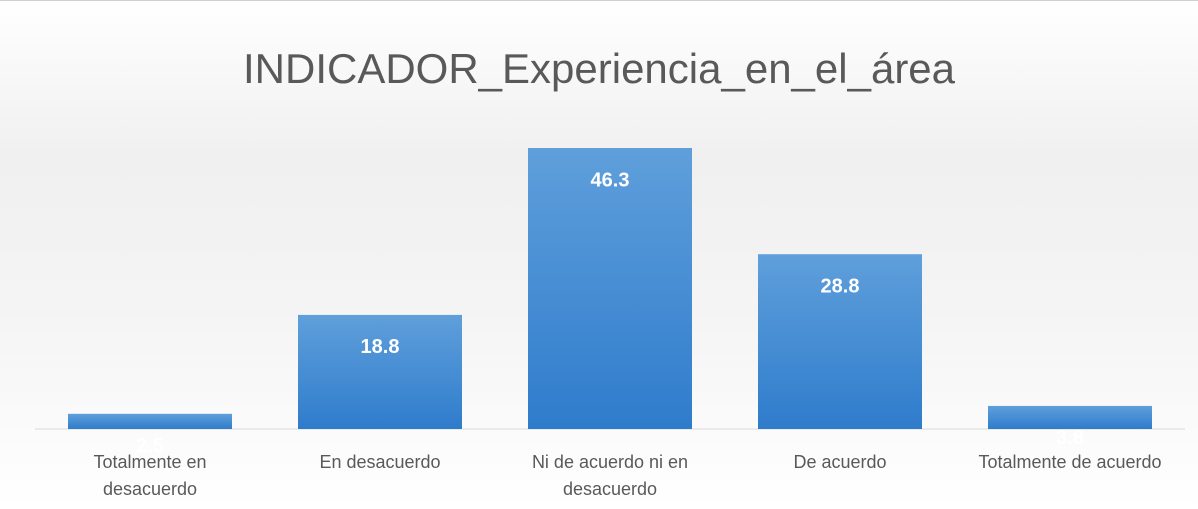 The height and width of the screenshot is (509, 1198). Describe the element at coordinates (150, 475) in the screenshot. I see `x-tick-label: Totalmente en desacuerdo` at that location.